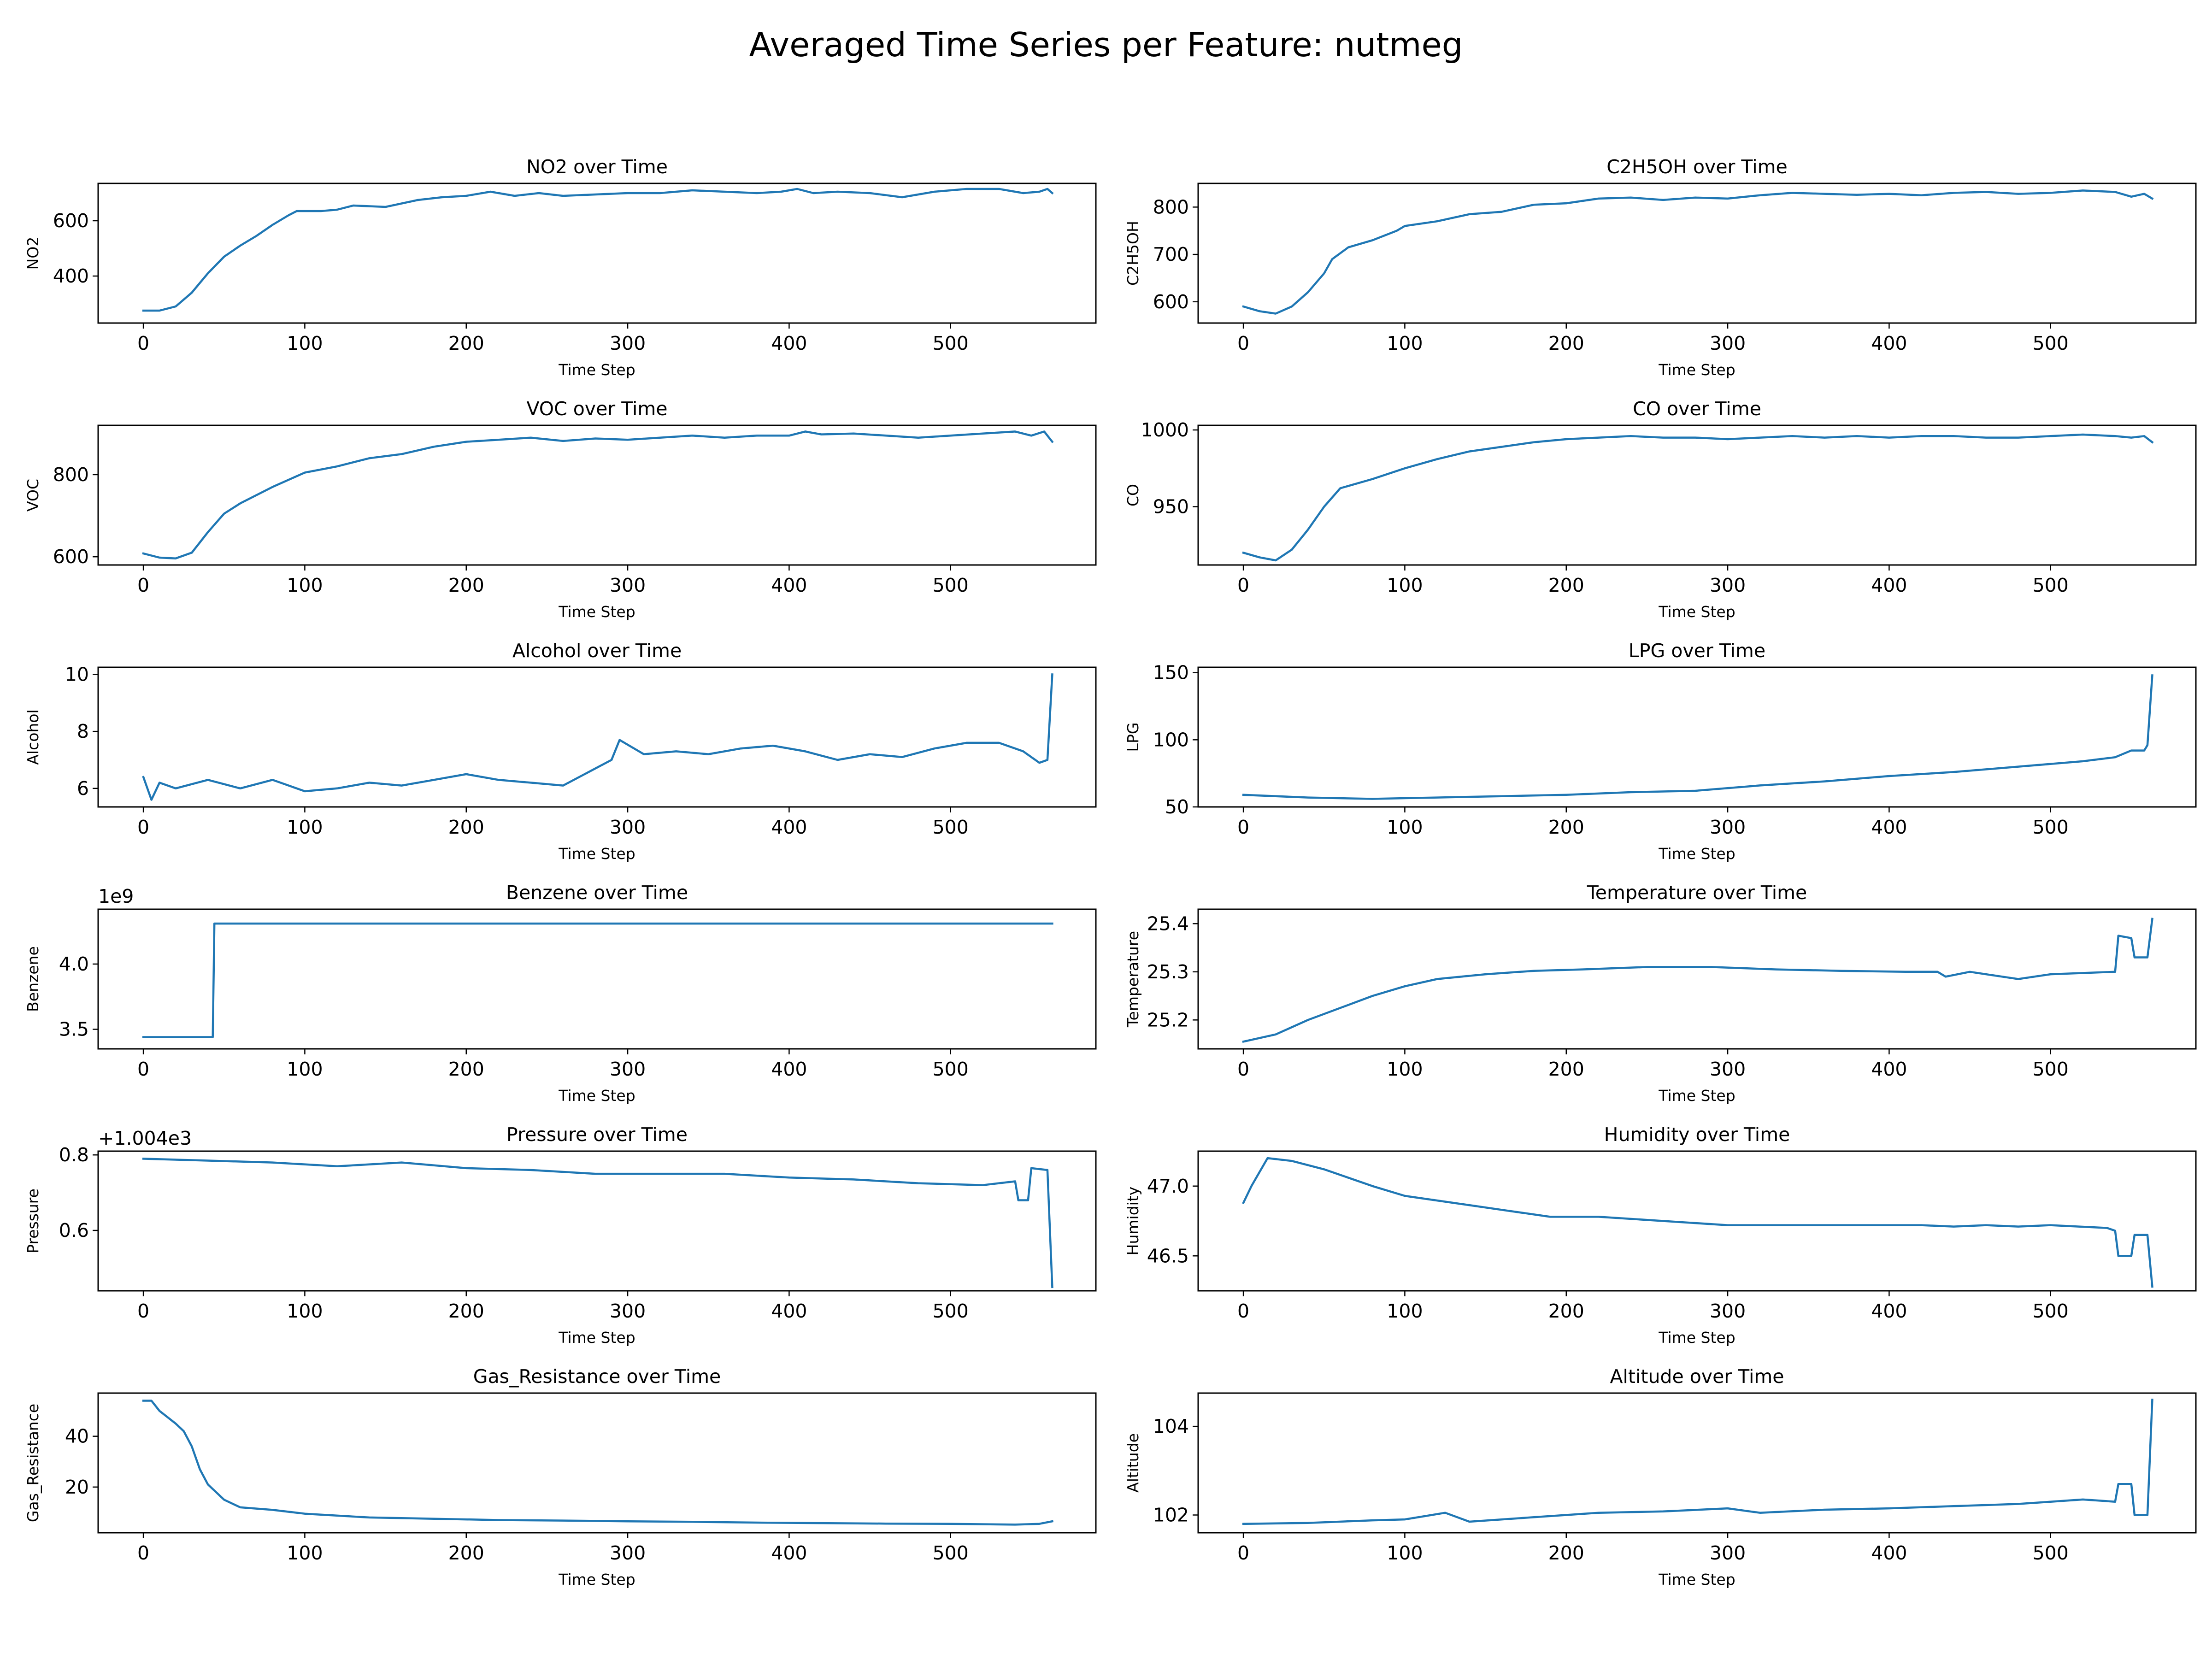 The height and width of the screenshot is (1659, 2212). Describe the element at coordinates (33, 495) in the screenshot. I see `y-axis-label: VOC` at that location.